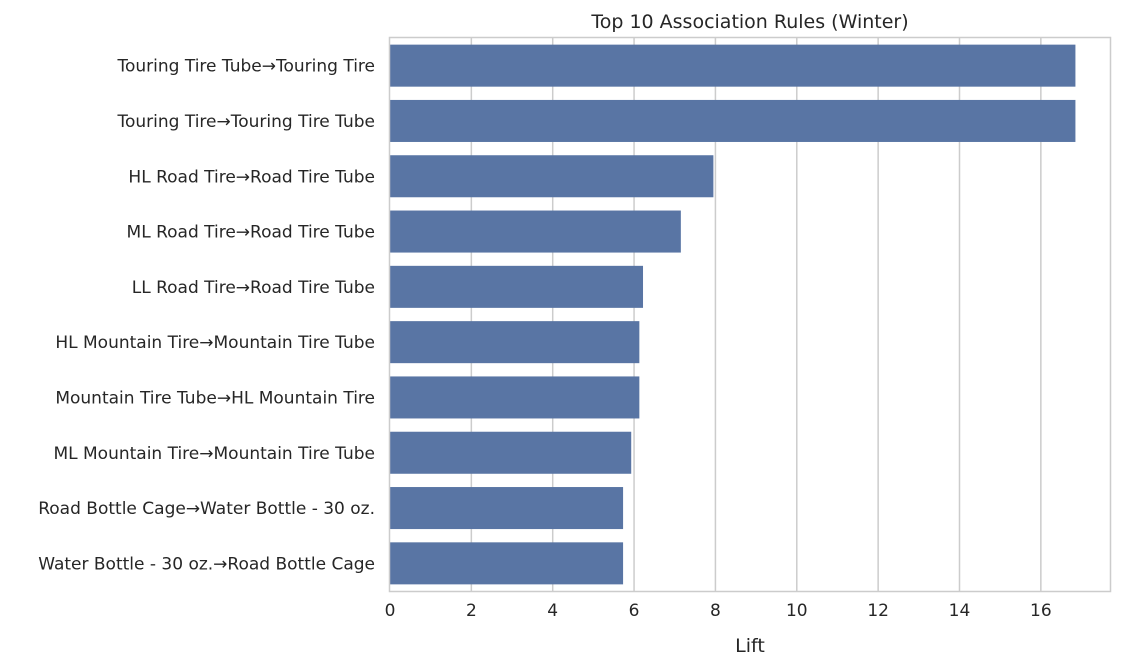  Describe the element at coordinates (251, 177) in the screenshot. I see `category-label: HL Road Tire→Road Tire Tube` at that location.